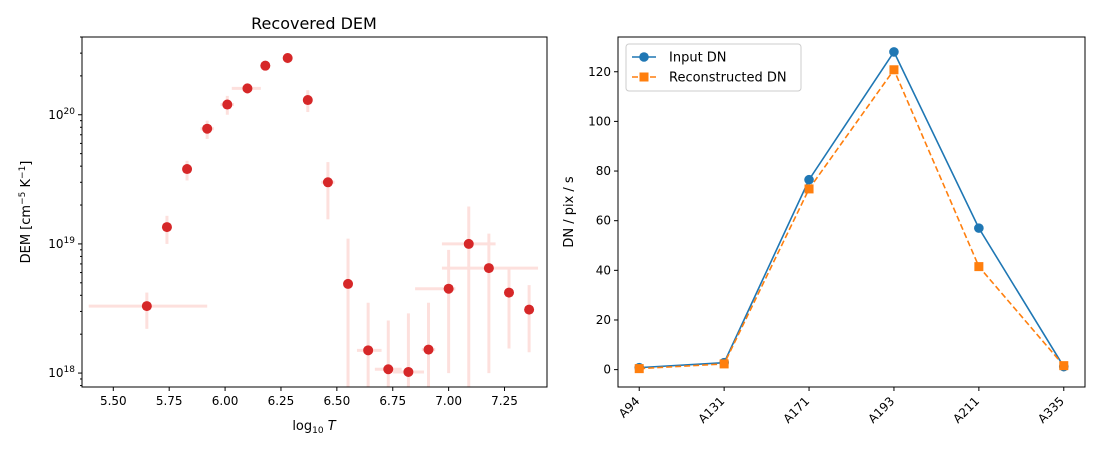 Image resolution: width=1100 pixels, height=454 pixels. What do you see at coordinates (336, 401) in the screenshot?
I see `dem-x-tick-label: 6.50` at bounding box center [336, 401].